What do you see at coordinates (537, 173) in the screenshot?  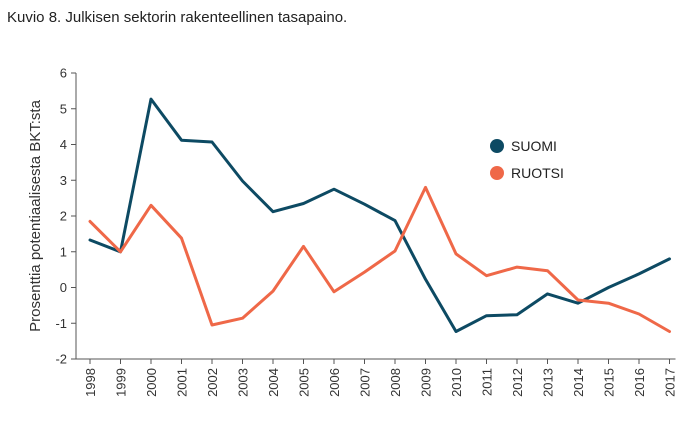 I see `legend-label-ruotsi: RUOTSI` at bounding box center [537, 173].